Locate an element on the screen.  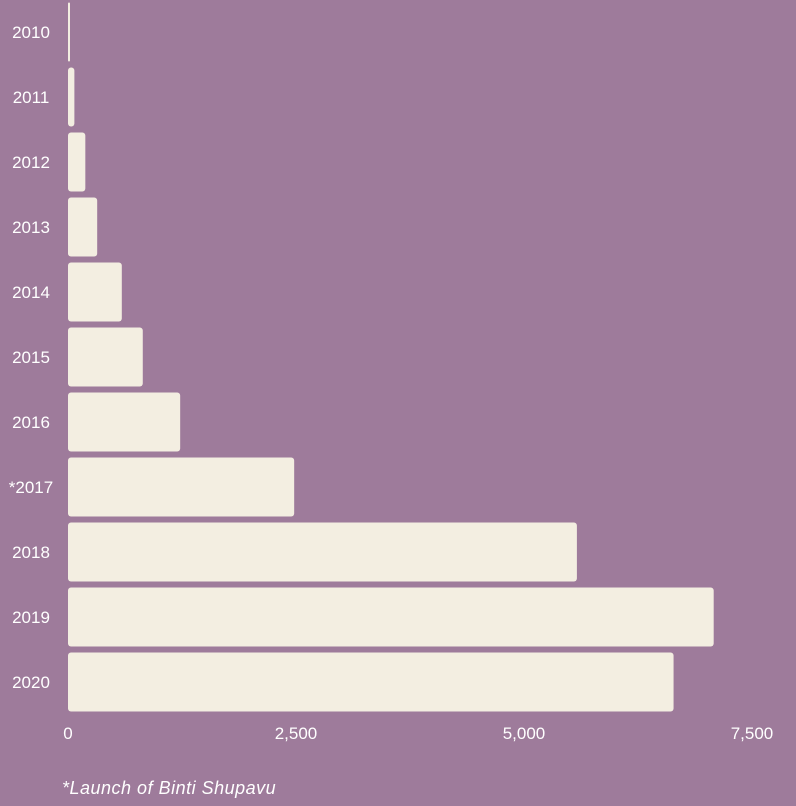
x-tick-label-2500: 2,500 is located at coordinates (296, 733).